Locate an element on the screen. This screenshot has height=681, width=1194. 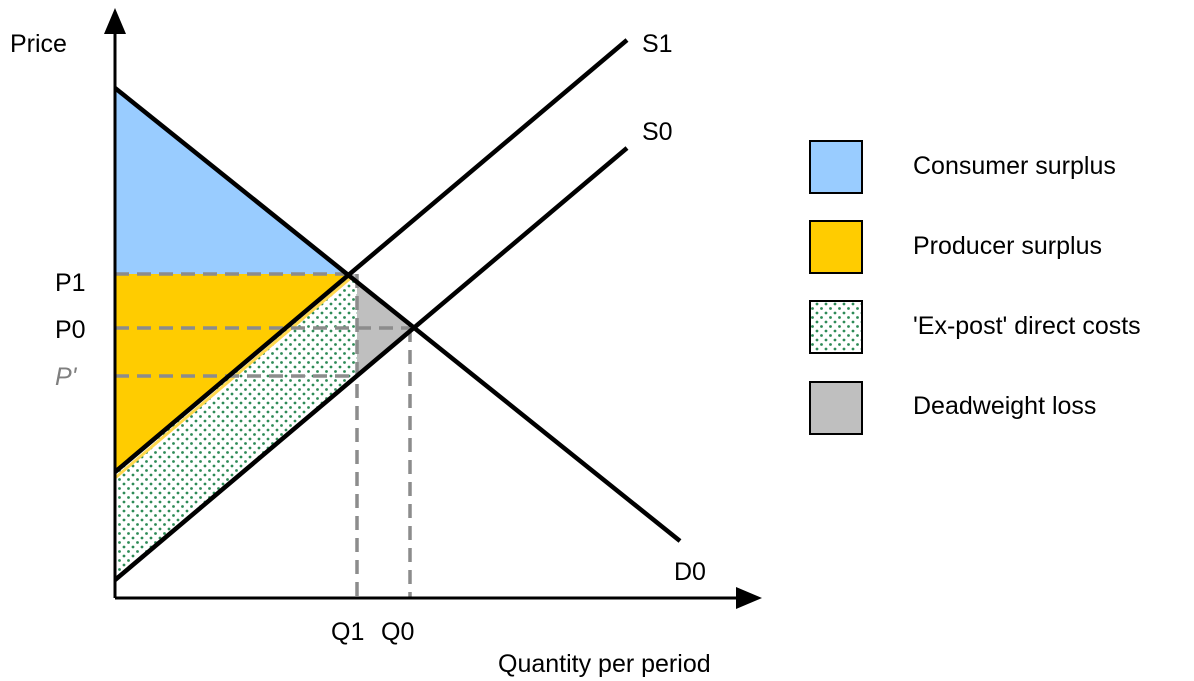
q1-label: Q1 is located at coordinates (347, 632).